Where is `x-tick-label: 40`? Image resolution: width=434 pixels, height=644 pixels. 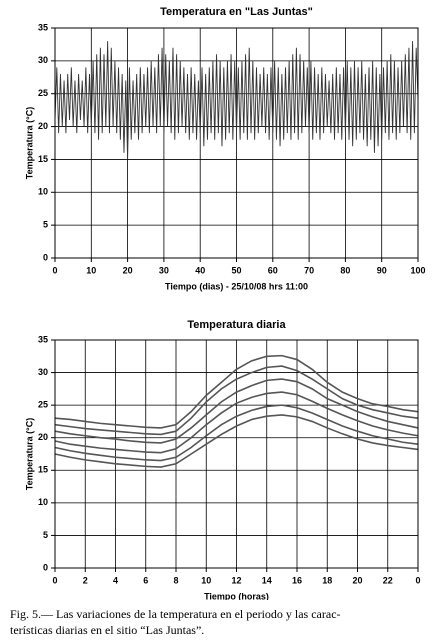
x-tick-label: 40 is located at coordinates (200, 270).